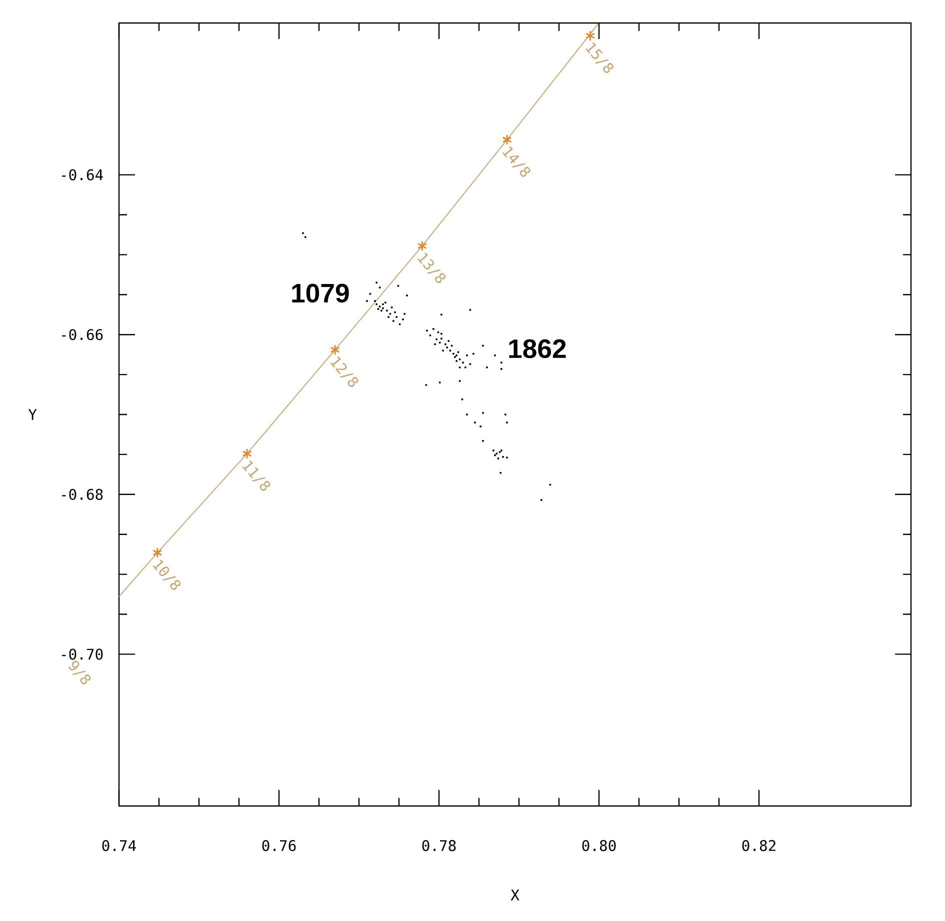  What do you see at coordinates (82, 654) in the screenshot?
I see `y-tick-label: -0.70` at bounding box center [82, 654].